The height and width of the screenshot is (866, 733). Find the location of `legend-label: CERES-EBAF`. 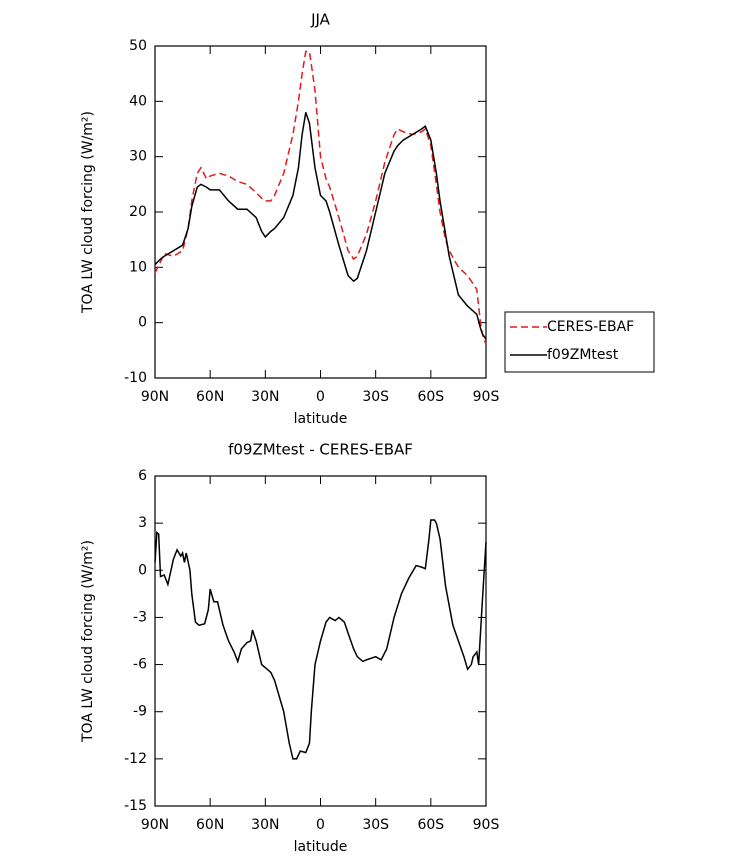

legend-label: CERES-EBAF is located at coordinates (590, 327).